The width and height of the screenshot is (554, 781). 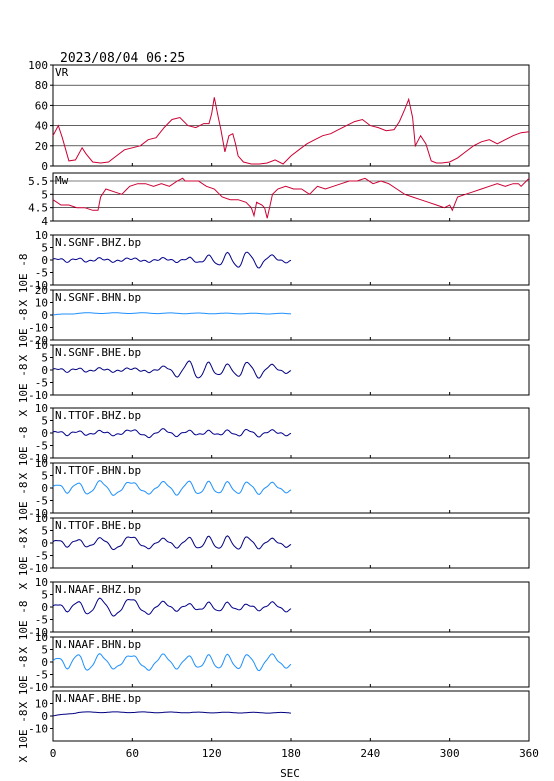 What do you see at coordinates (41, 105) in the screenshot?
I see `y-tick-label: 60` at bounding box center [41, 105].